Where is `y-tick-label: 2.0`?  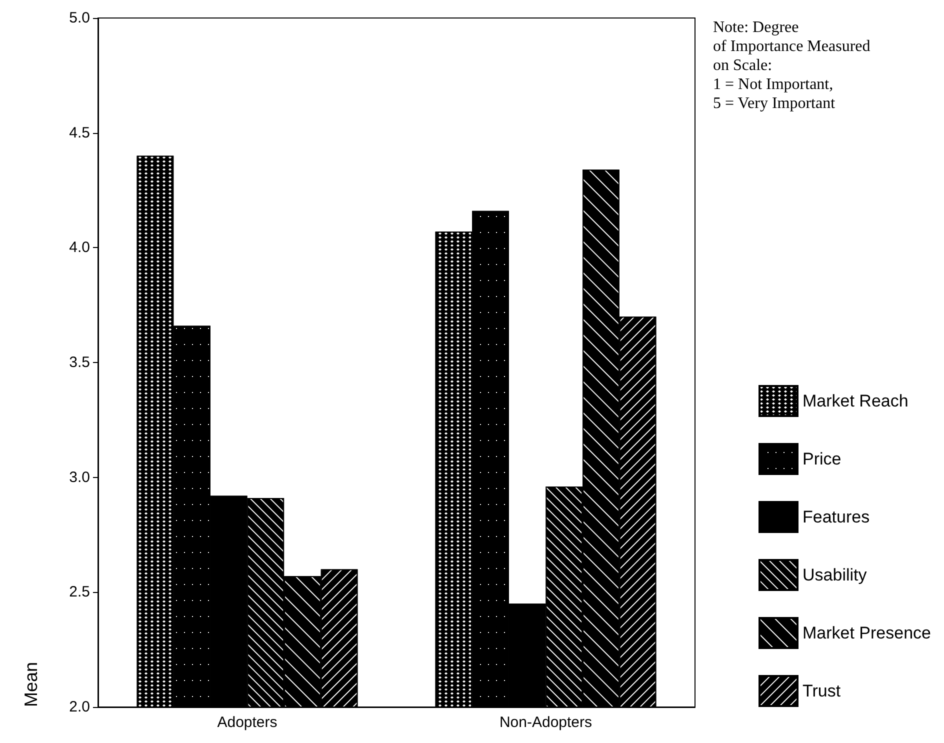
y-tick-label: 2.0 is located at coordinates (79, 707).